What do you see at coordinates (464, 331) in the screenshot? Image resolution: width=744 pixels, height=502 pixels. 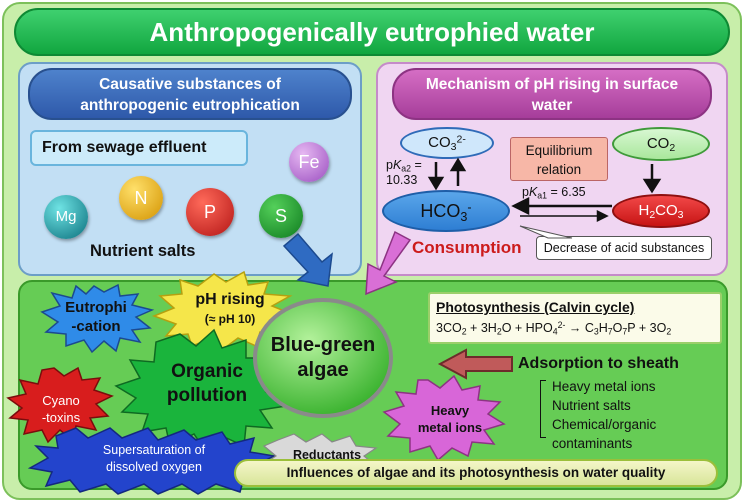 I see `eq-sub-a: 2` at bounding box center [464, 331].